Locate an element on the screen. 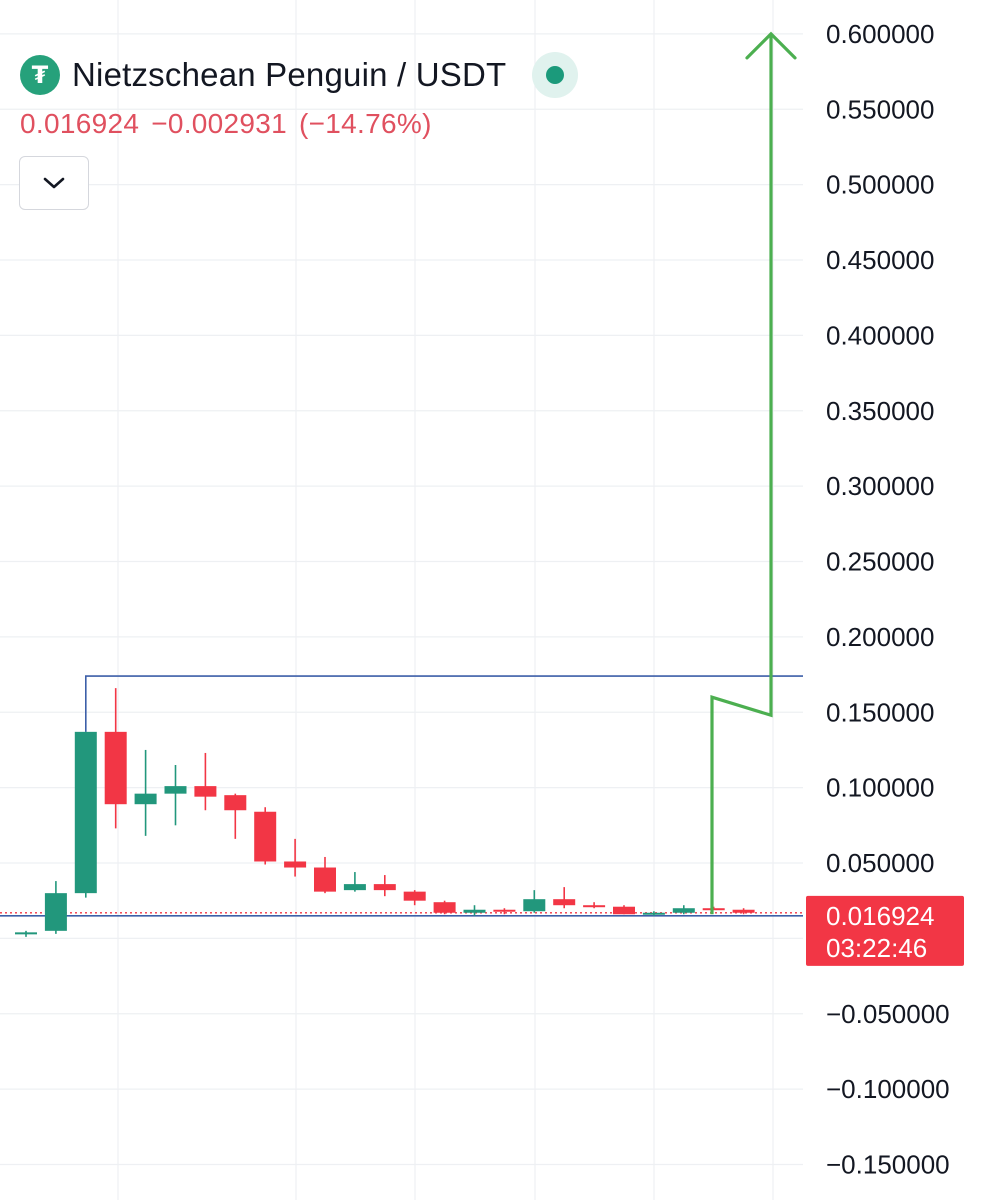 The image size is (994, 1200). badge-price: 0.016924 is located at coordinates (880, 916).